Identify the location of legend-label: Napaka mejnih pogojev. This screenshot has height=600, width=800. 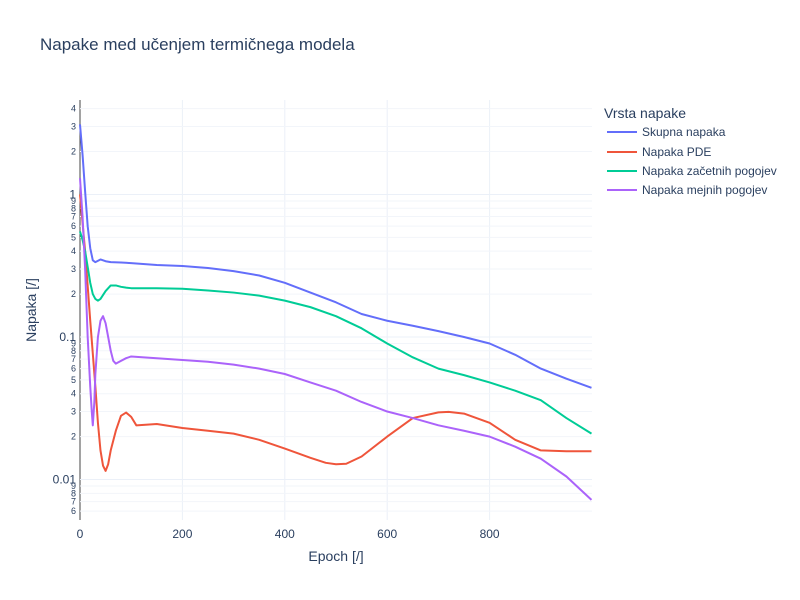
(704, 190).